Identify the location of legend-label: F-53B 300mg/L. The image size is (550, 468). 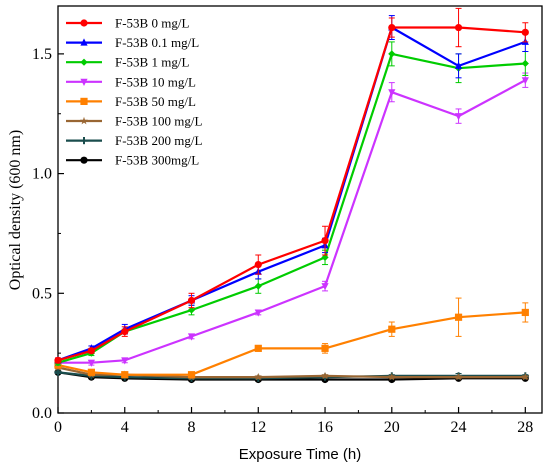
(157, 160).